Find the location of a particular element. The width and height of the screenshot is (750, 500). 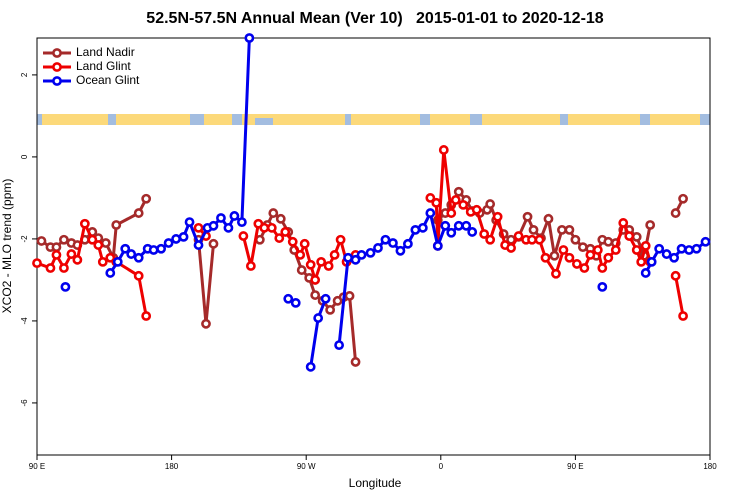

x-tick-label: 90 W is located at coordinates (306, 466).